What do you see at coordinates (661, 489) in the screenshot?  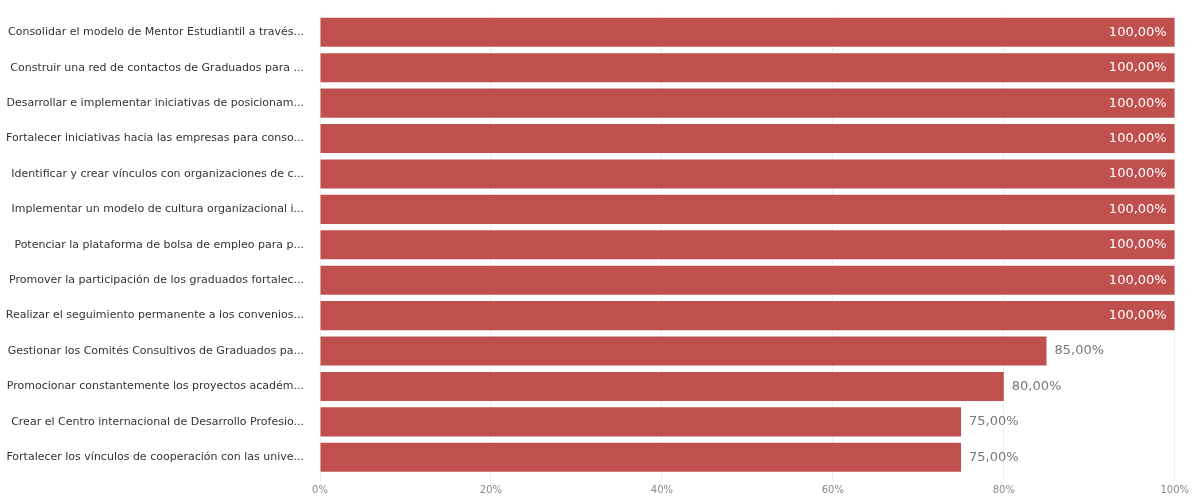 I see `x-tick-label: 40%` at bounding box center [661, 489].